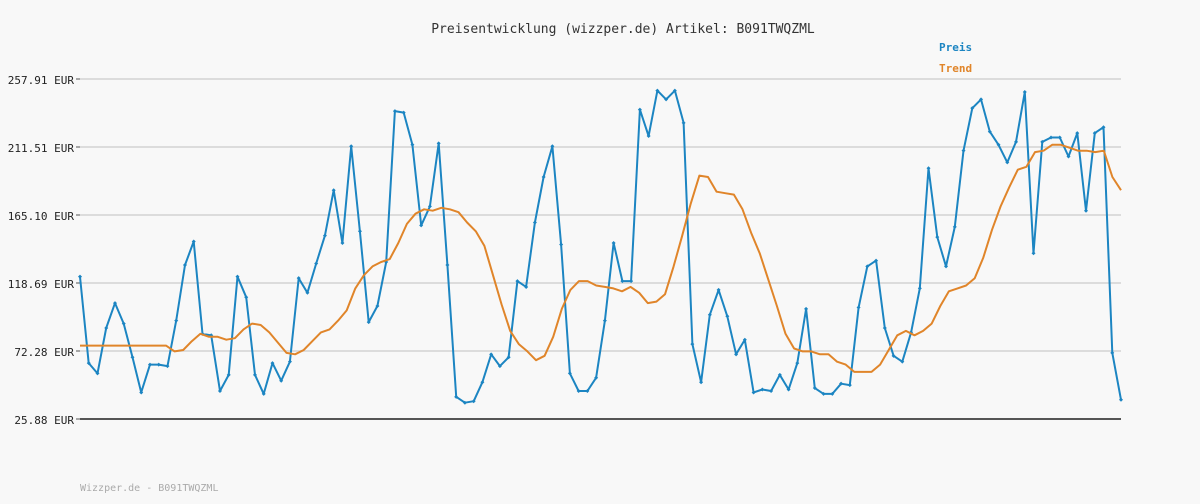 This screenshot has width=1200, height=504. Describe the element at coordinates (44, 420) in the screenshot. I see `y-tick-label-5: 25.88 EUR` at that location.